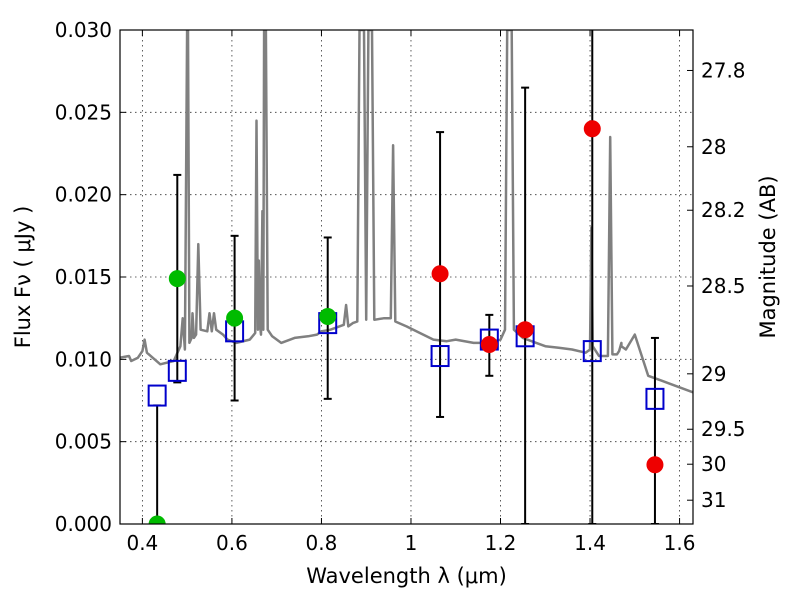  I want to click on right-axis-label: Magnitude (AB), so click(768, 256).